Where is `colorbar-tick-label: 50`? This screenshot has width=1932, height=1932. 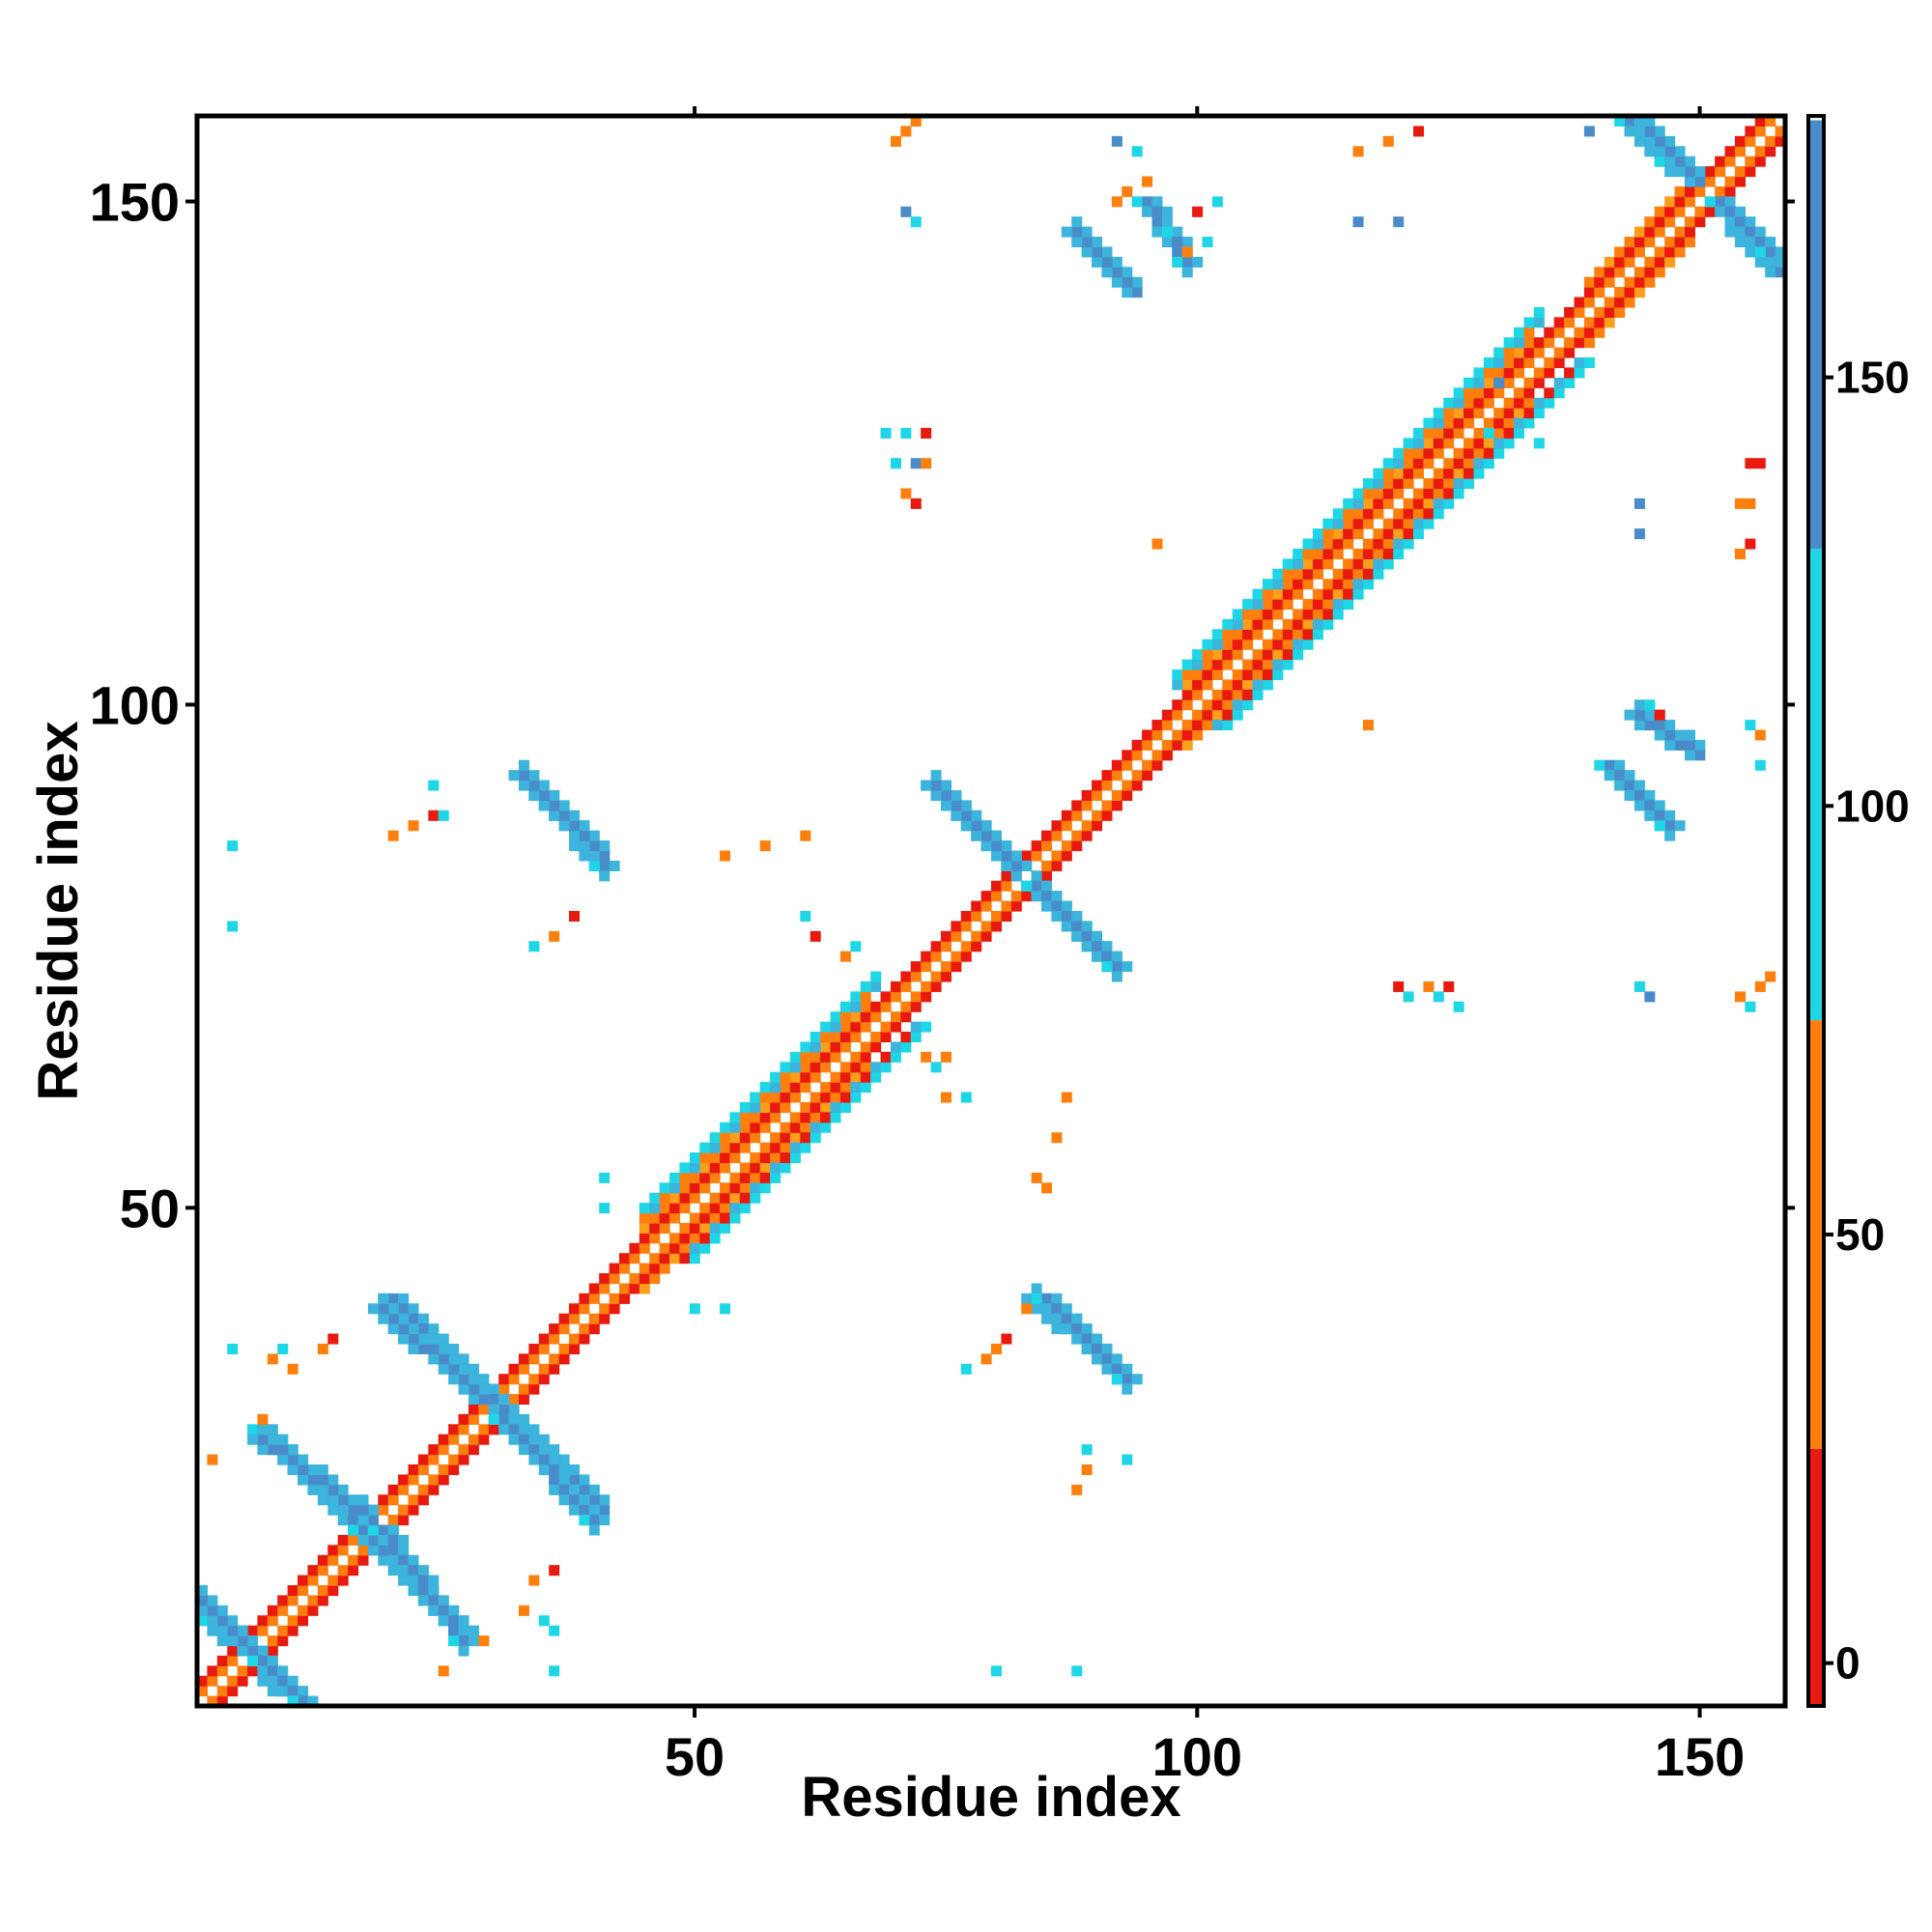
colorbar-tick-label: 50 is located at coordinates (1860, 1234).